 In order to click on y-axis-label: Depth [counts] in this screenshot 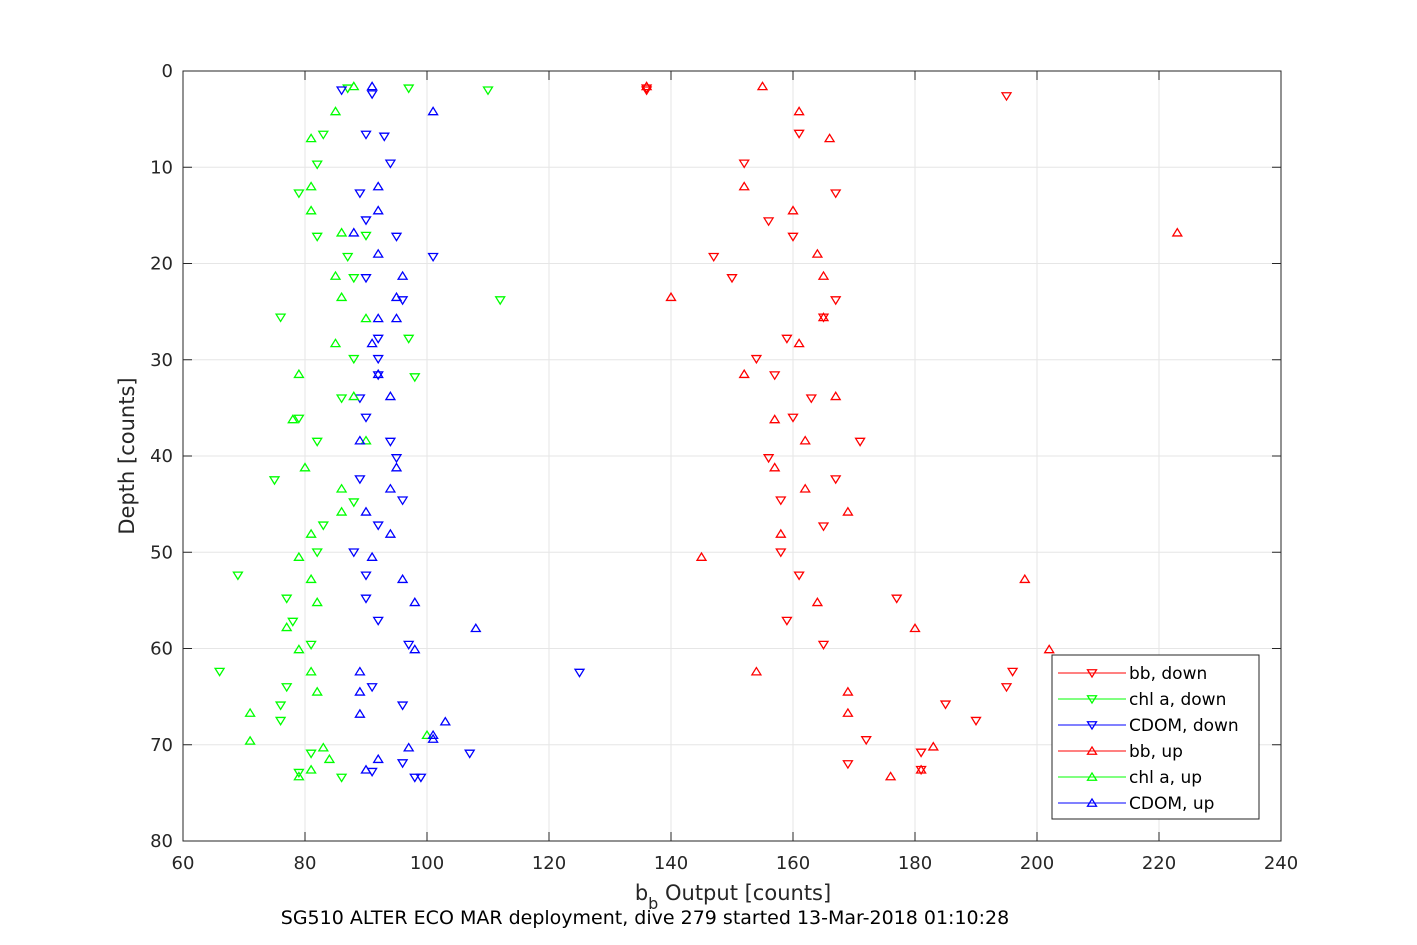, I will do `click(127, 455)`.